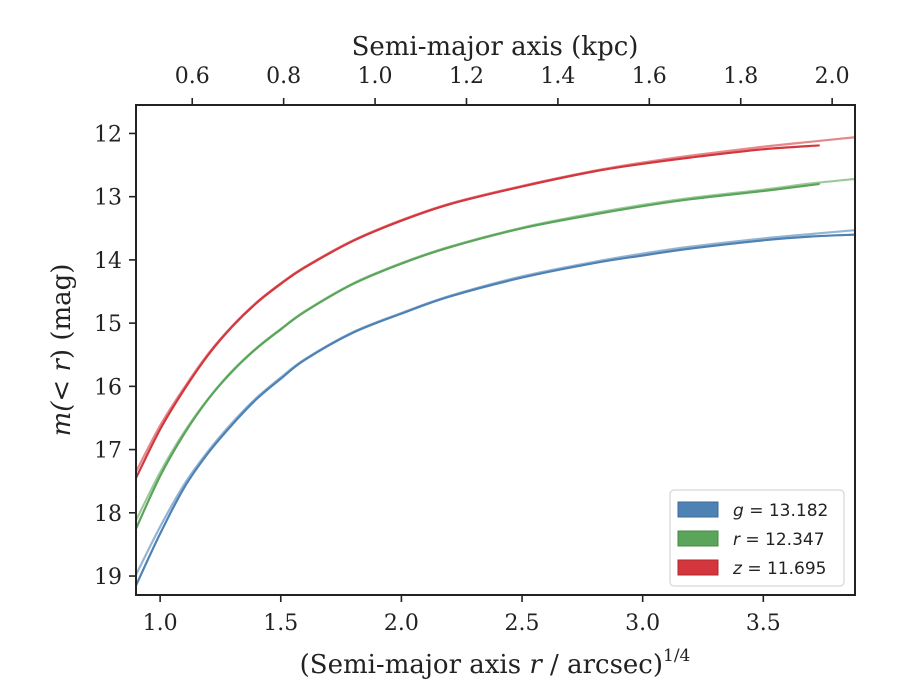 This screenshot has height=700, width=900. I want to click on top-tick-label: 0.8, so click(283, 76).